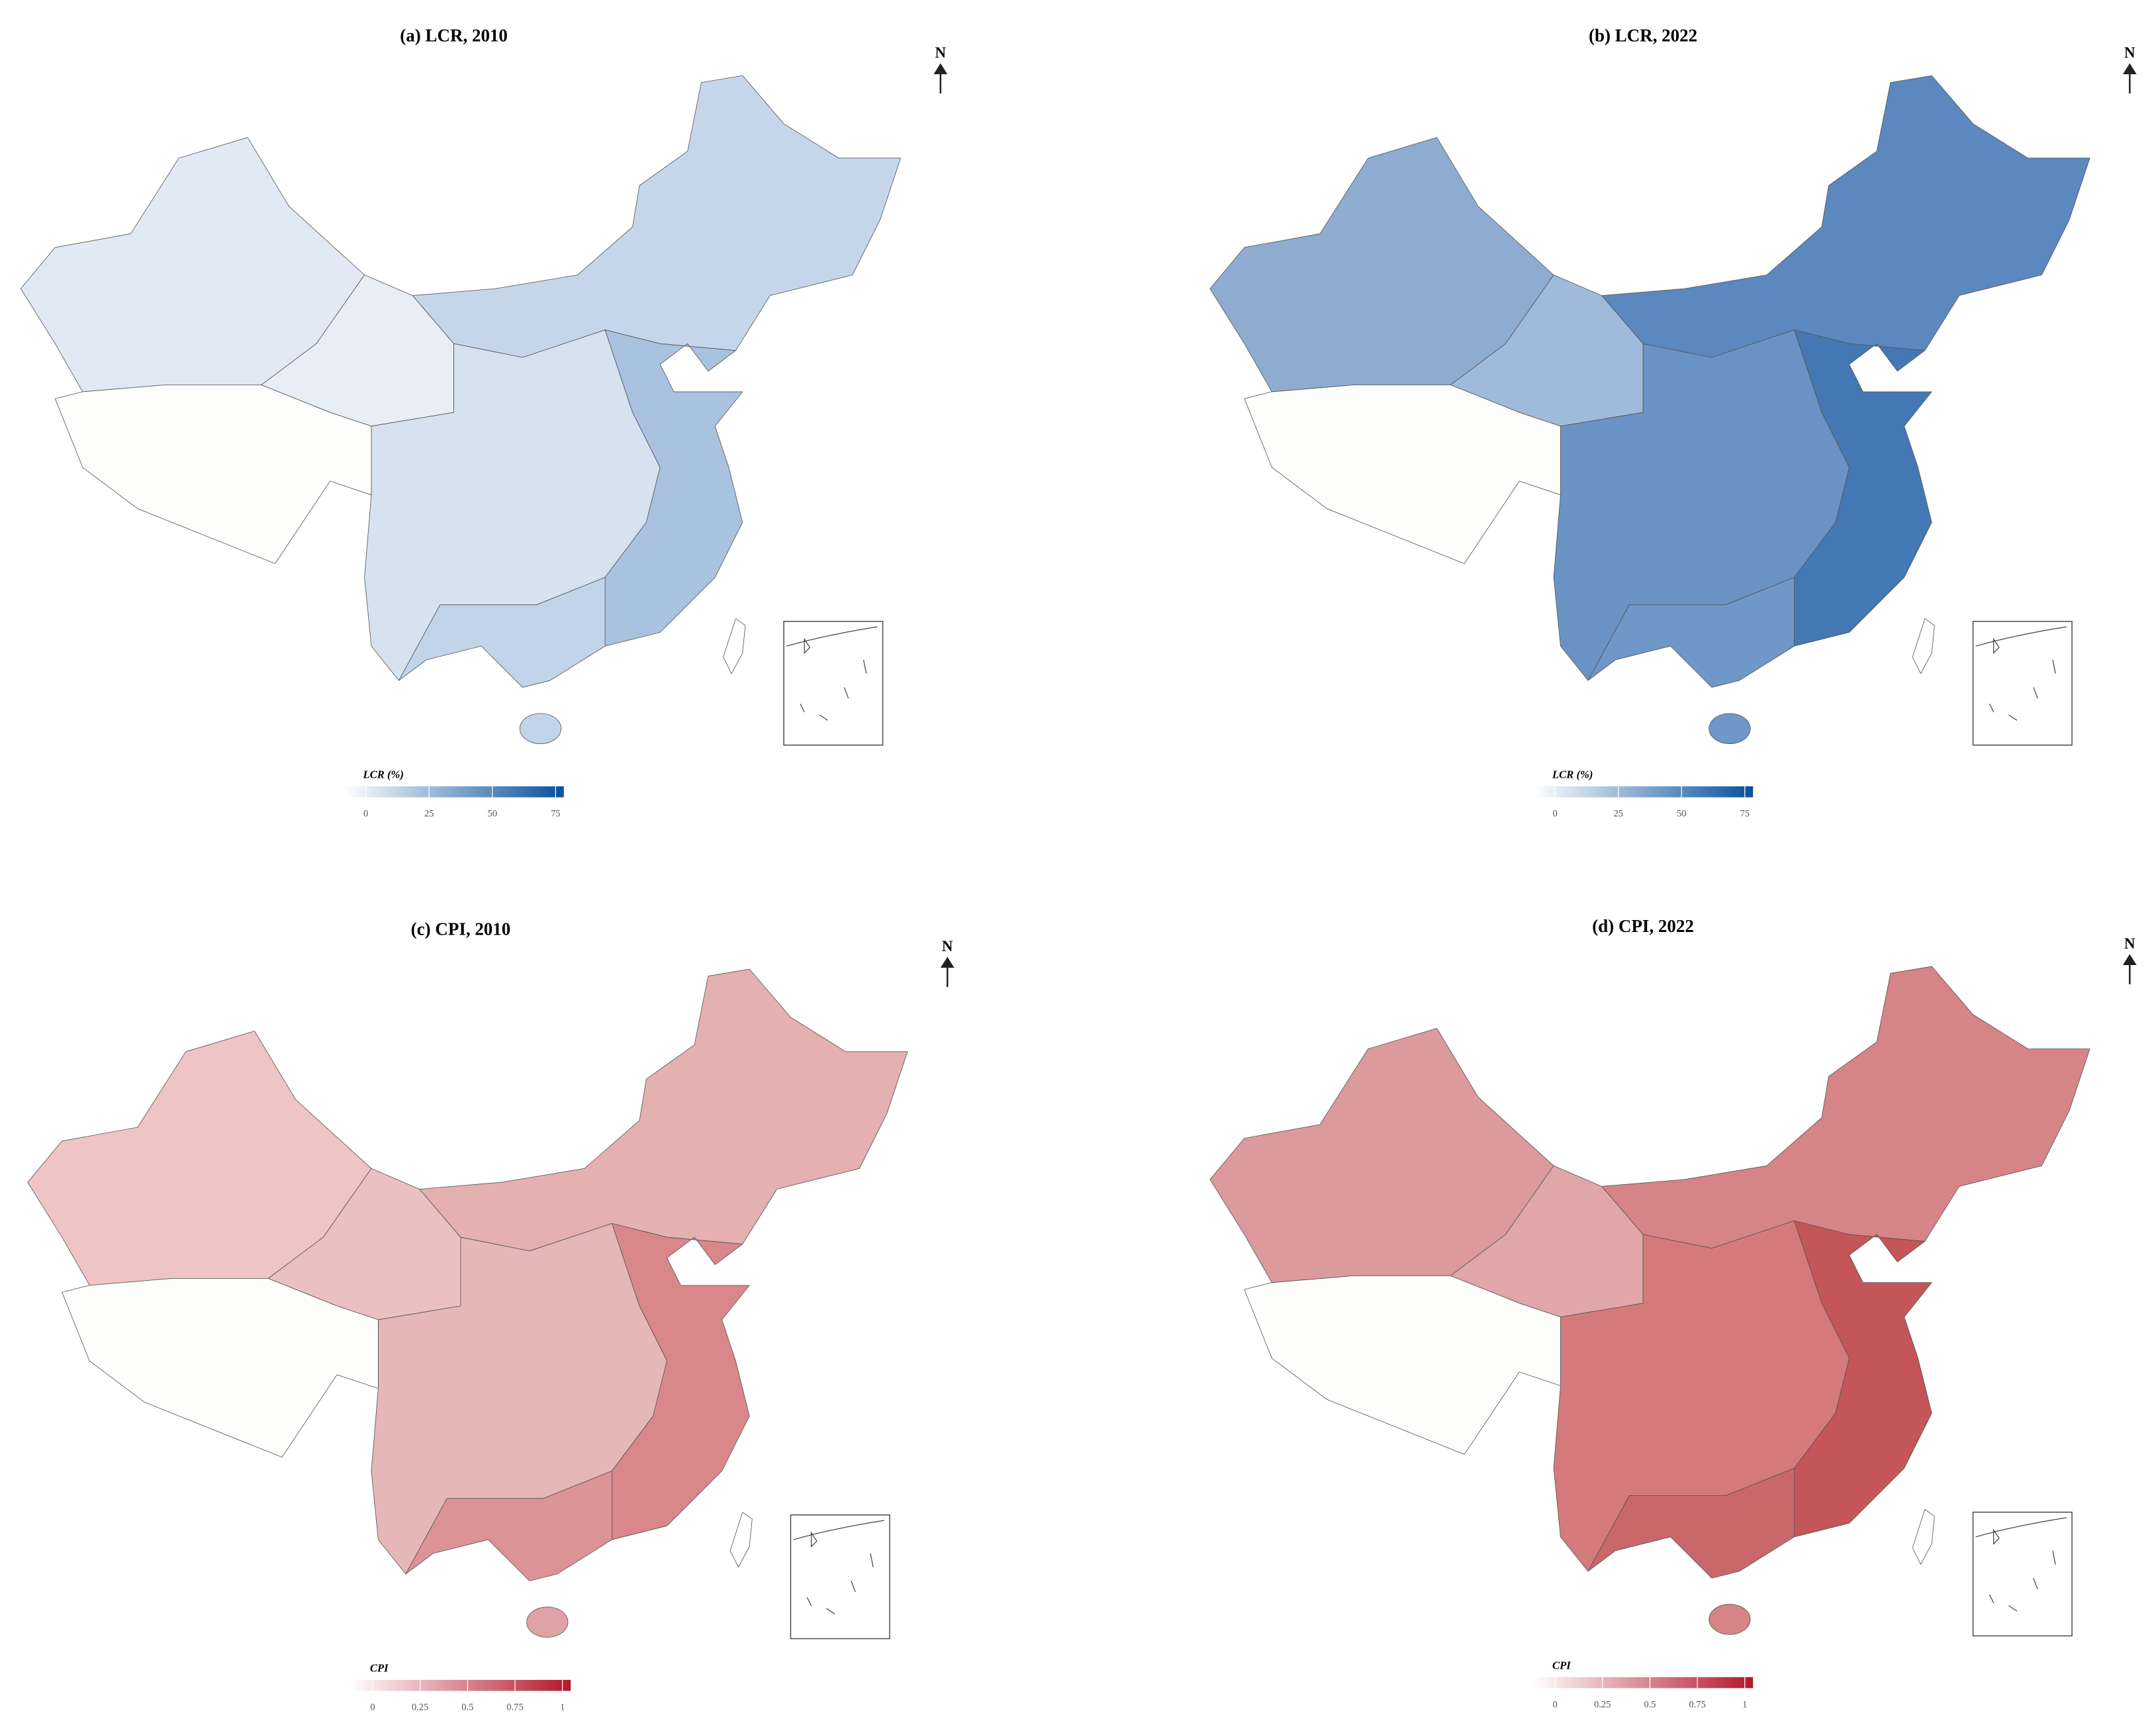 The width and height of the screenshot is (2156, 1717). I want to click on panel-title: (c) CPI, 2010, so click(461, 929).